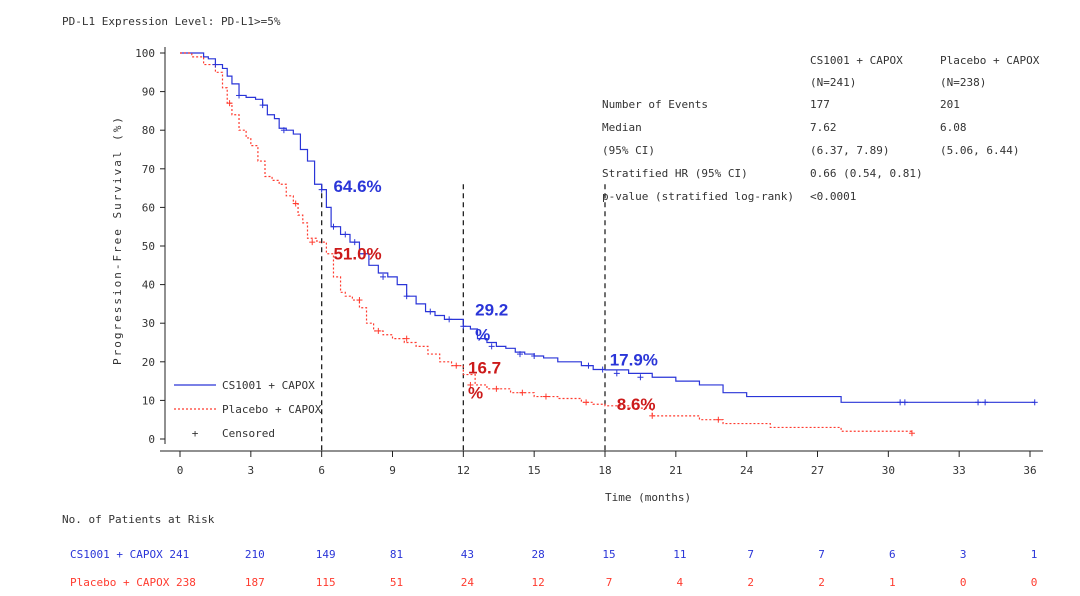 This screenshot has height=596, width=1080. Describe the element at coordinates (747, 470) in the screenshot. I see `x-tick-label: 24` at that location.